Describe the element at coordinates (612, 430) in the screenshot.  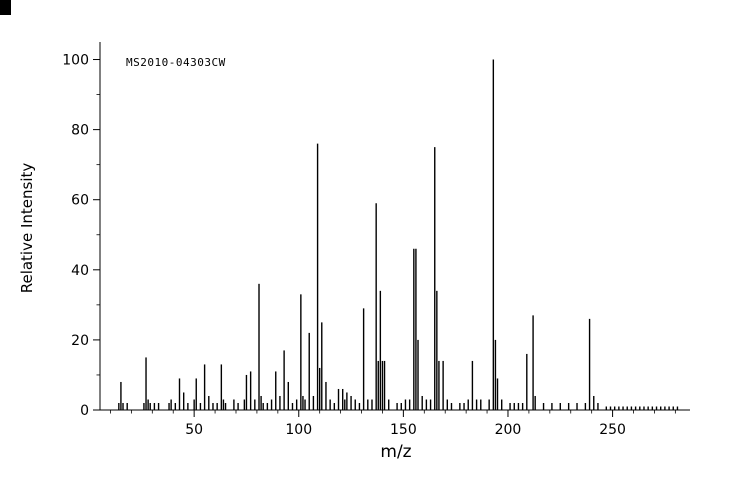
I see `x-tick-label: 250` at that location.